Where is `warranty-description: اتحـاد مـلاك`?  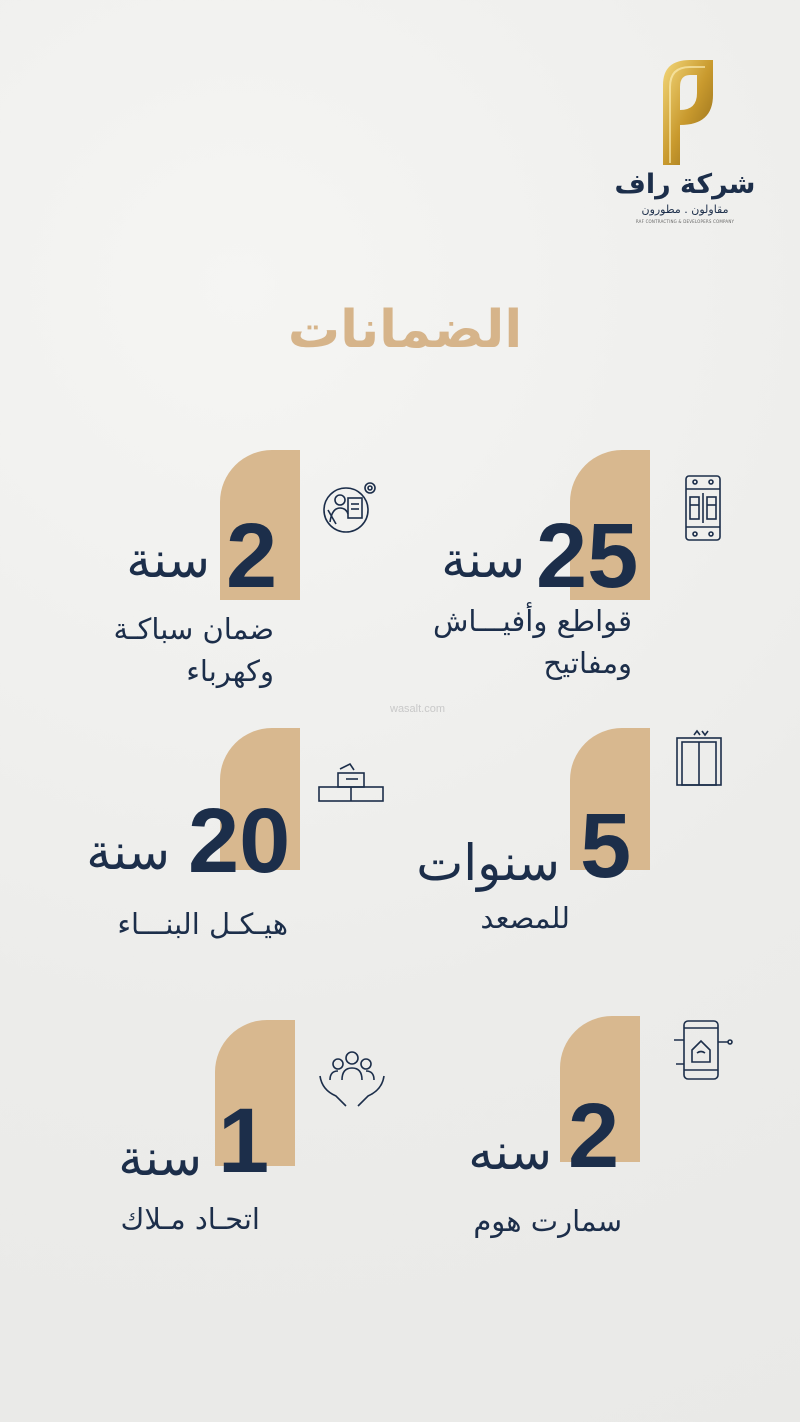 warranty-description: اتحـاد مـلاك is located at coordinates (130, 1219).